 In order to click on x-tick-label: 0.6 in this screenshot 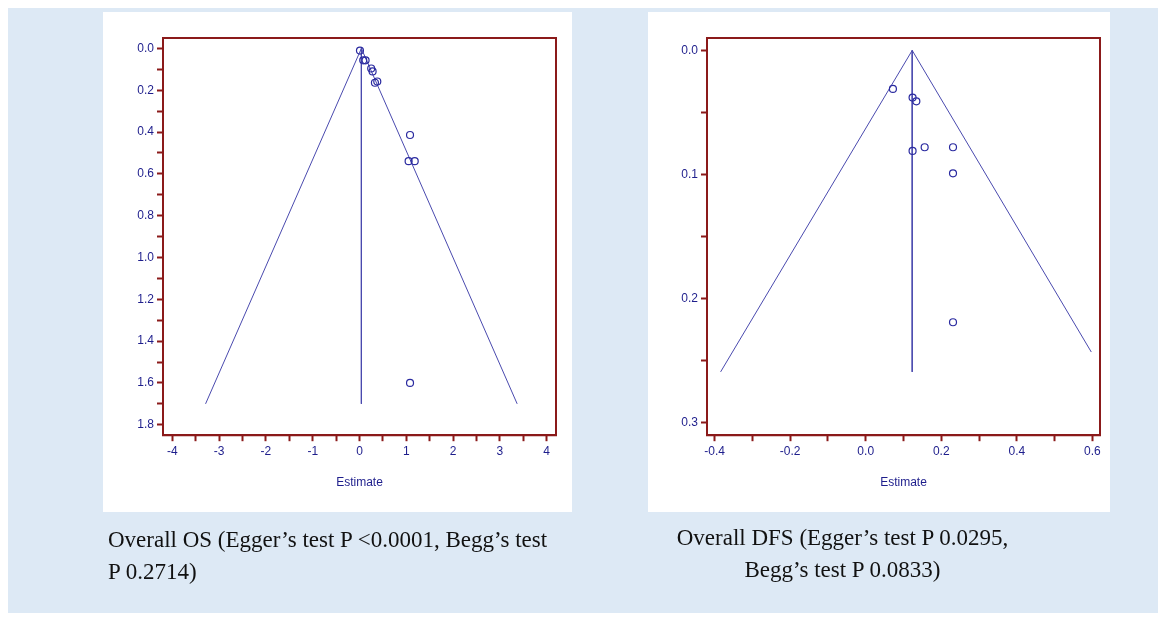, I will do `click(1093, 450)`.